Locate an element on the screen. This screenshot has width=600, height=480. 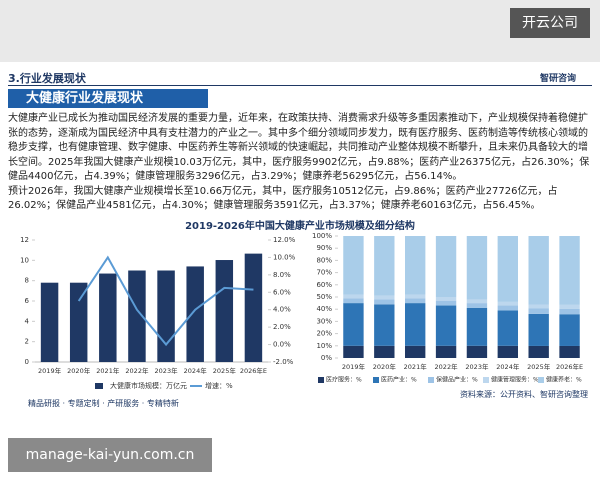
banner: 大健康行业发展现状 is located at coordinates (108, 98).